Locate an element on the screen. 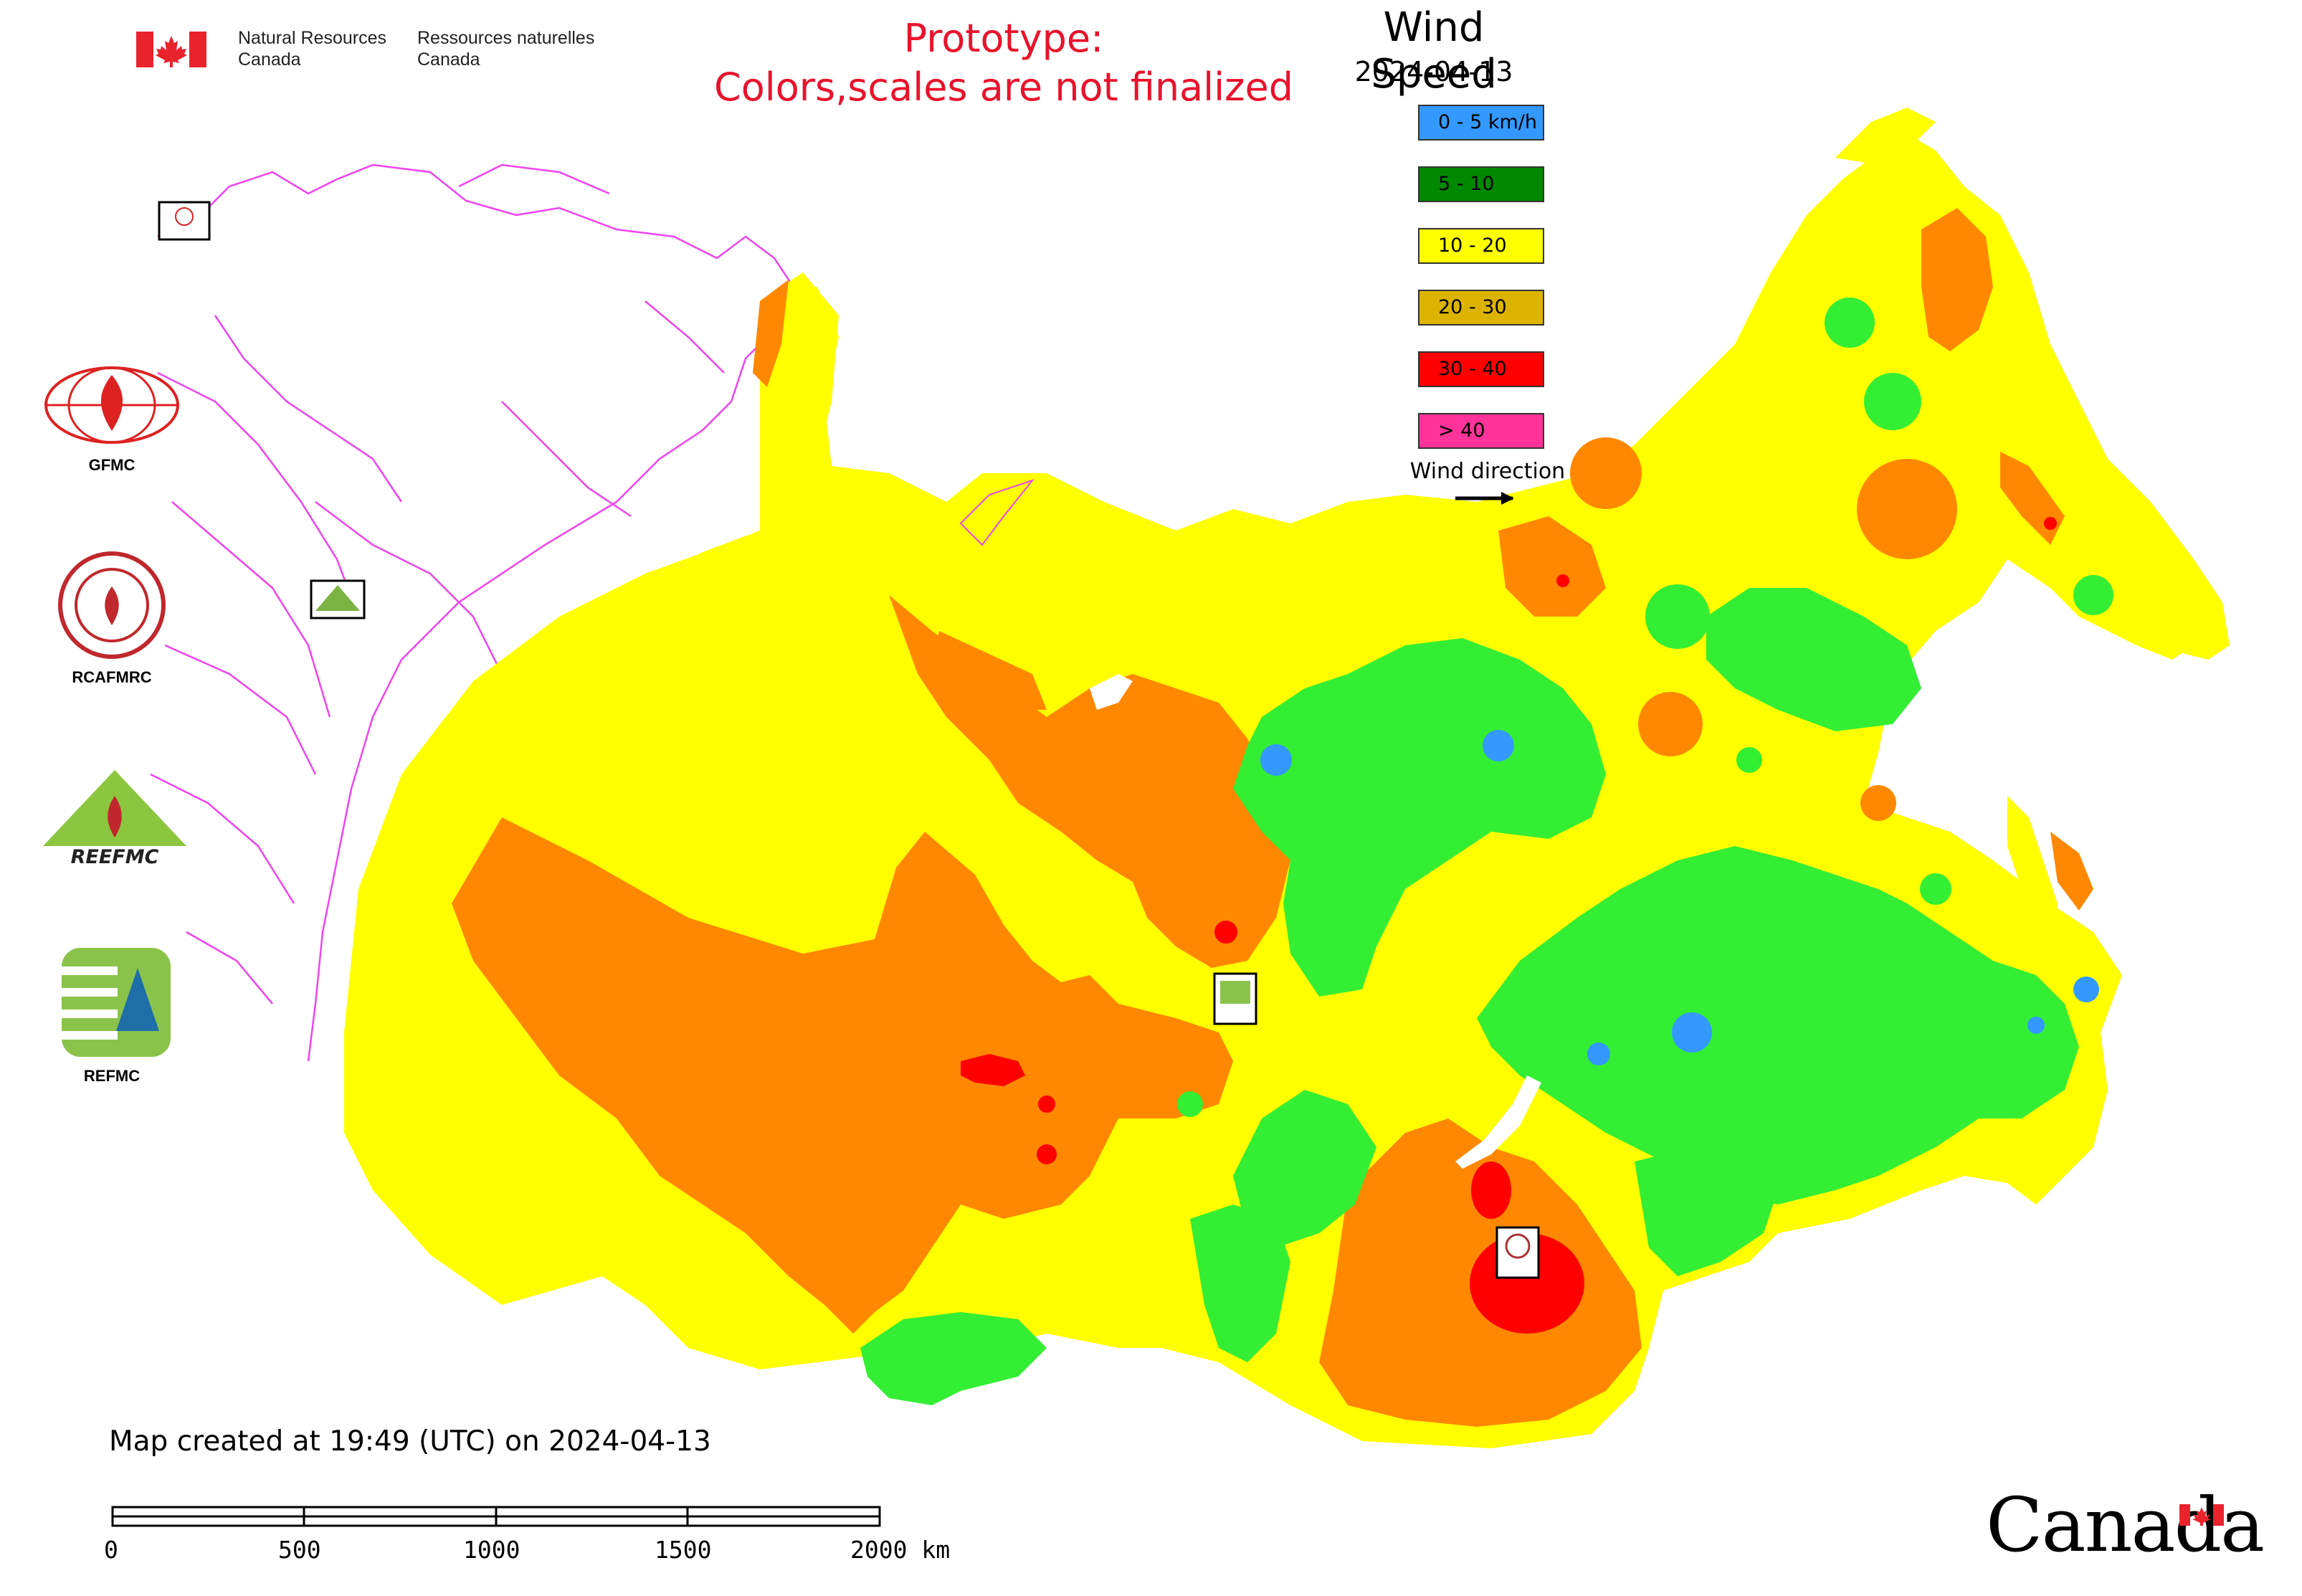 Image resolution: width=2302 pixels, height=1596 pixels. region-fresh-wind-okhotsk is located at coordinates (1552, 566).